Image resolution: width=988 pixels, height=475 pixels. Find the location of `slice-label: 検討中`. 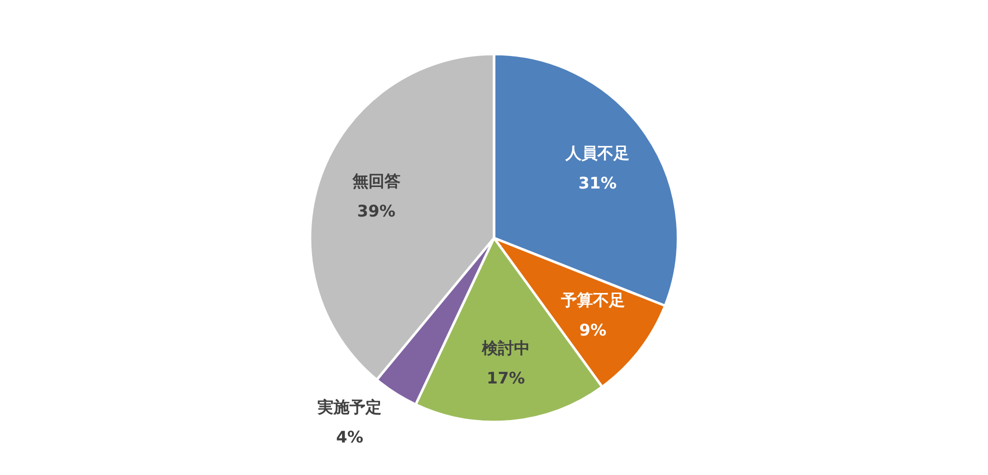

slice-label: 検討中 is located at coordinates (505, 348).